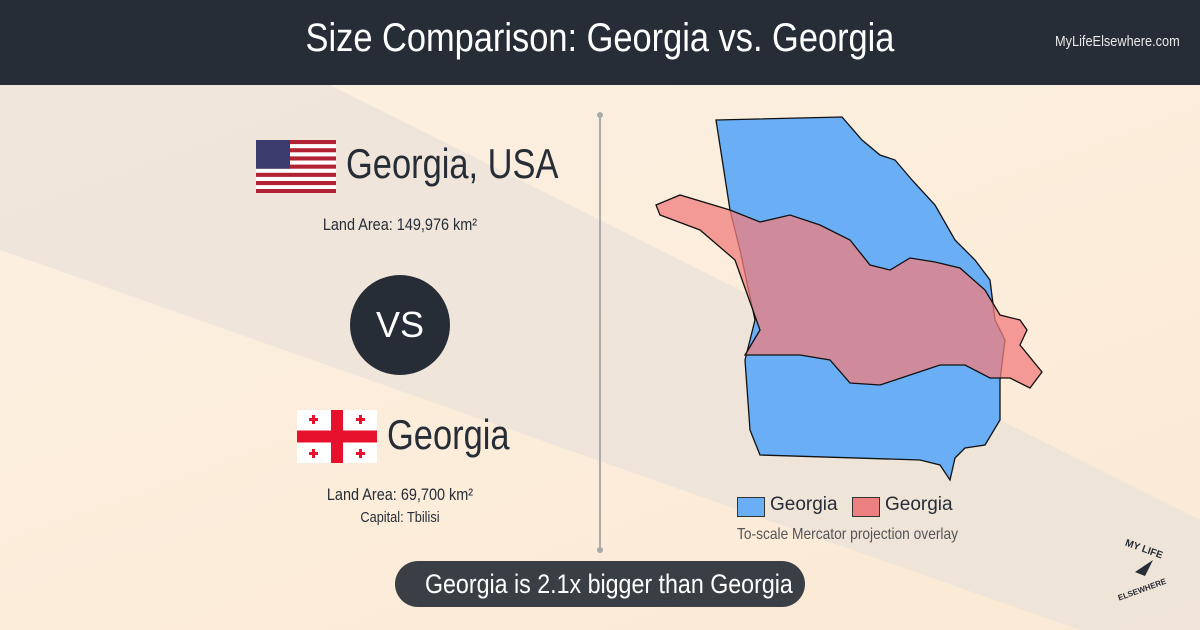 The height and width of the screenshot is (630, 1200). I want to click on georgia-country-shape, so click(849, 291).